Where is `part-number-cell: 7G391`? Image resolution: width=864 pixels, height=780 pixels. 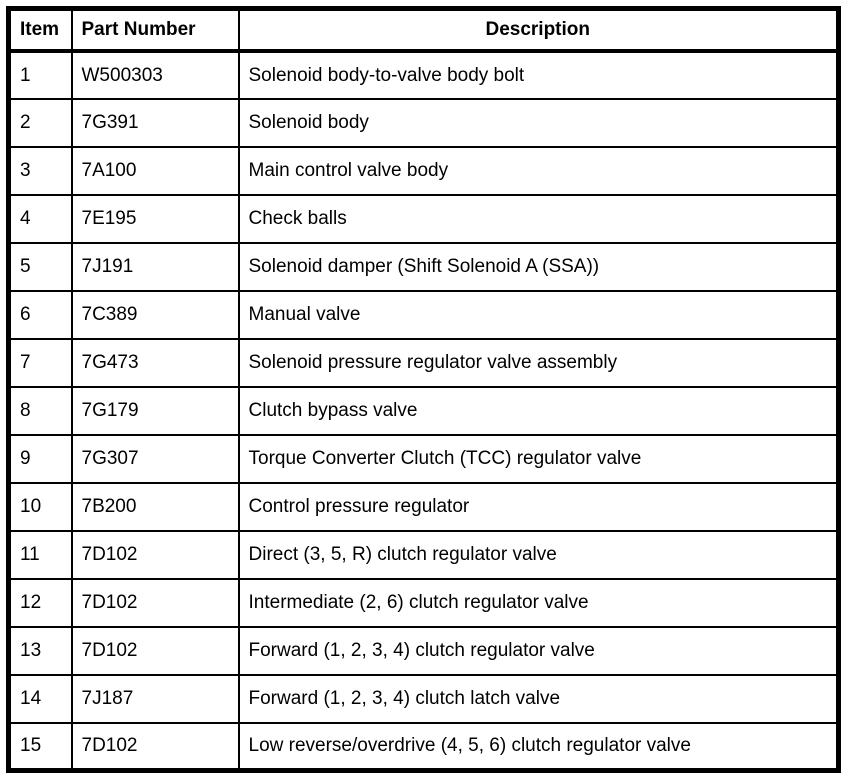
part-number-cell: 7G391 is located at coordinates (155, 122).